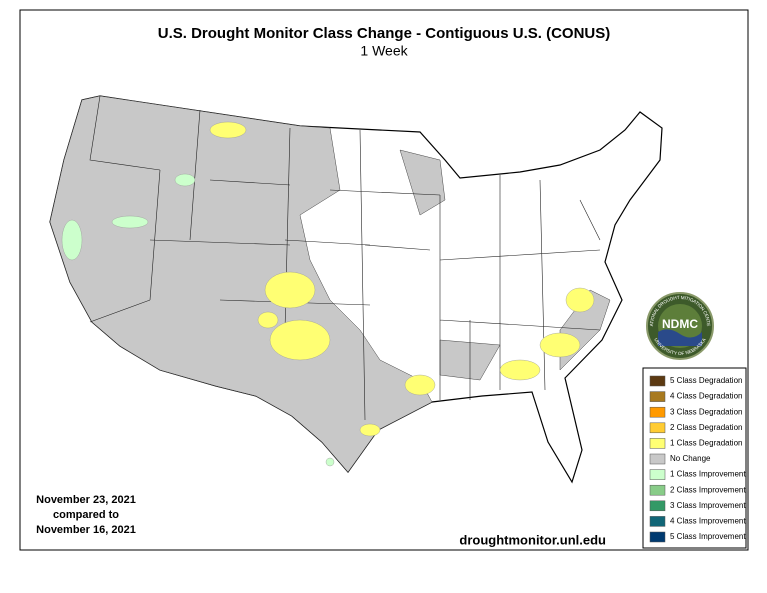 The image size is (767, 593). Describe the element at coordinates (706, 443) in the screenshot. I see `legend-label: 1 Class Degradation` at that location.